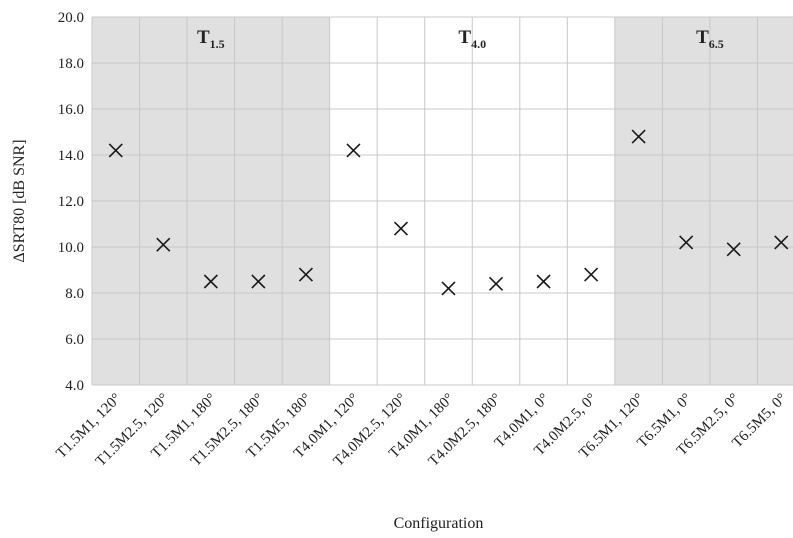  What do you see at coordinates (74, 386) in the screenshot?
I see `y-tick-label-0: 4.0` at bounding box center [74, 386].